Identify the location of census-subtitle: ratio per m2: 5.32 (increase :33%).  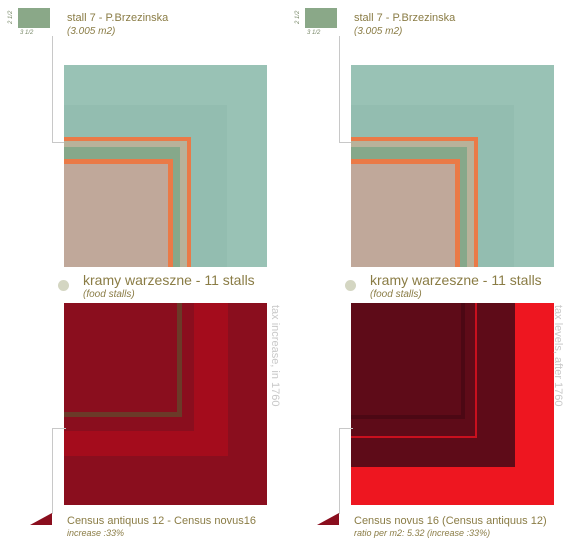
(422, 533).